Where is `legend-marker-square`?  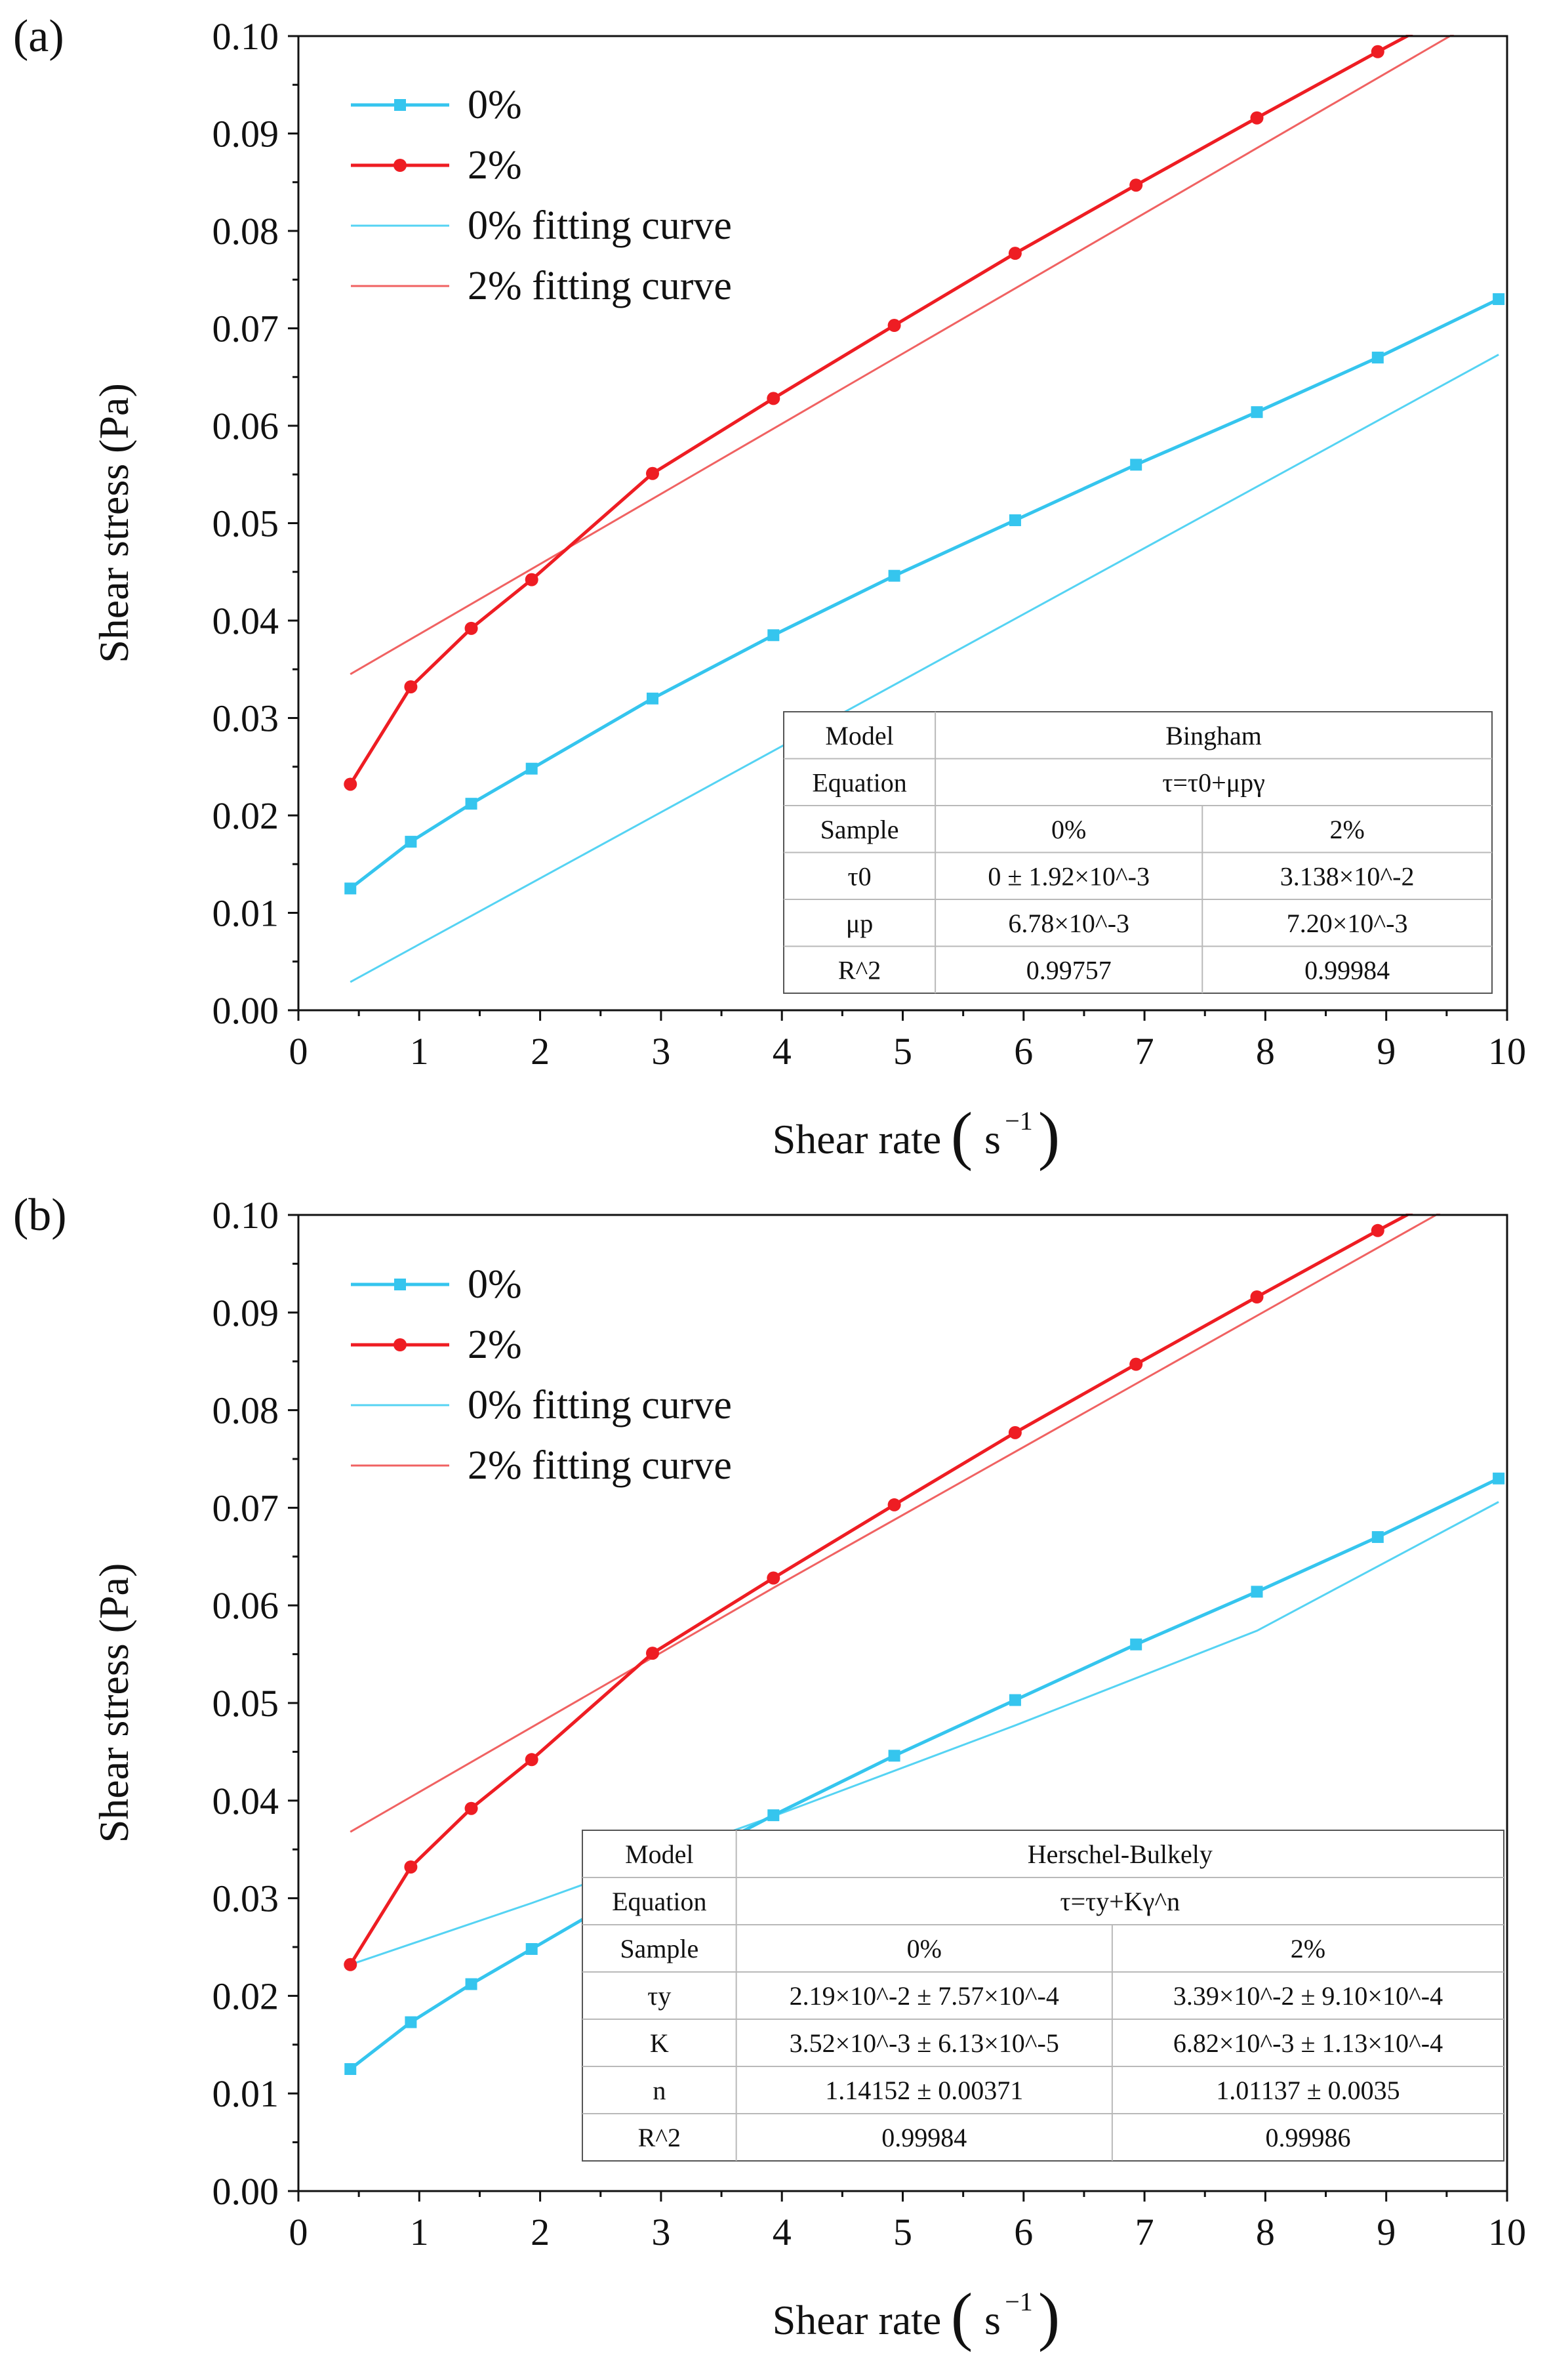 legend-marker-square is located at coordinates (400, 105).